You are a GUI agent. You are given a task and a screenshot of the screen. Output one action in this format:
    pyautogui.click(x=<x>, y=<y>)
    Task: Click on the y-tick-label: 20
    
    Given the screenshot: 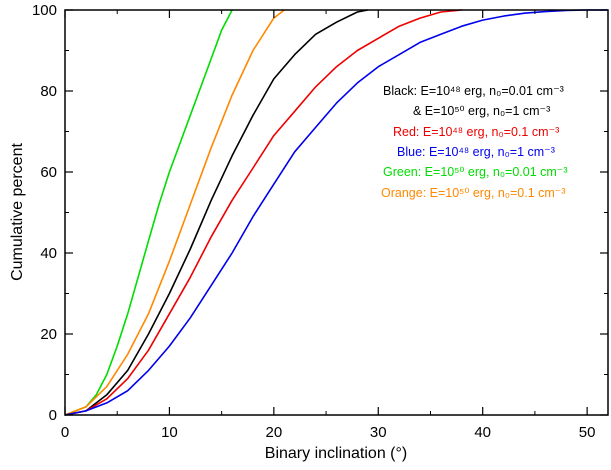 What is the action you would take?
    pyautogui.click(x=48, y=334)
    